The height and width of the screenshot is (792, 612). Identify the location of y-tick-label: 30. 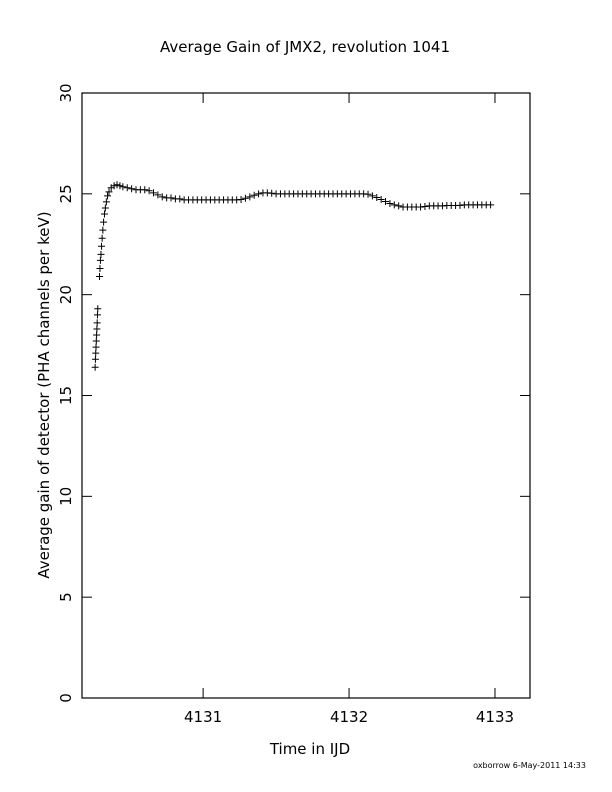
(66, 92).